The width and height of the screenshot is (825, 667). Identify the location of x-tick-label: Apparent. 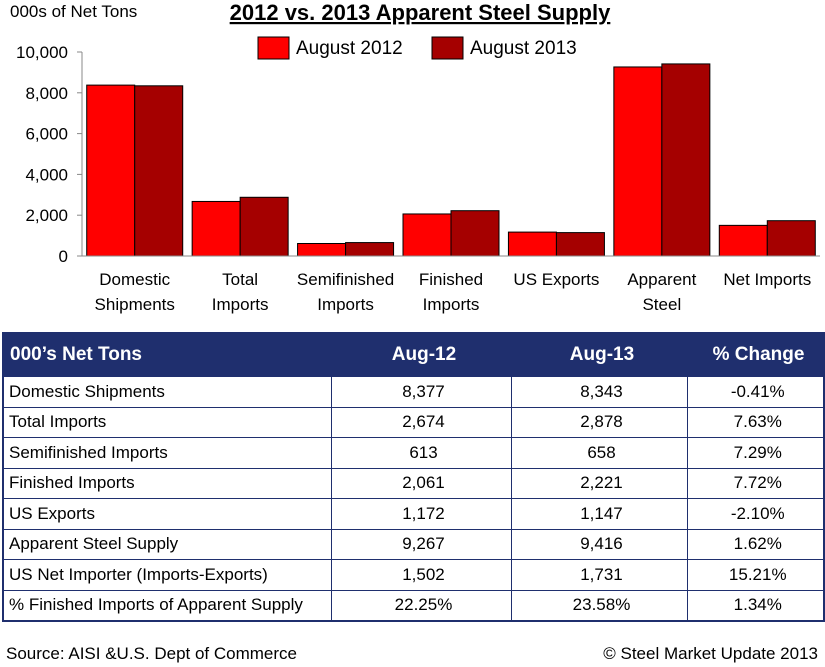
(661, 279).